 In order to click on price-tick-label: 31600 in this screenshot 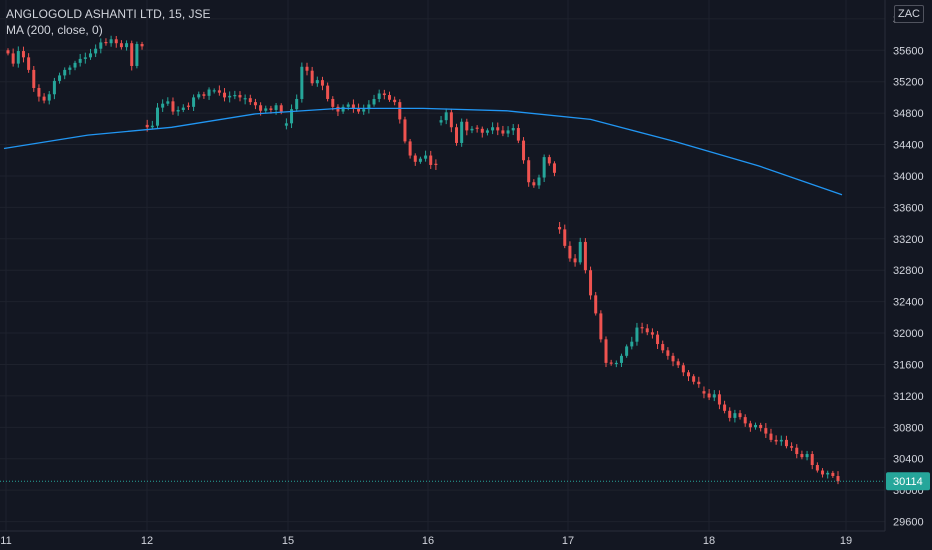, I will do `click(908, 365)`.